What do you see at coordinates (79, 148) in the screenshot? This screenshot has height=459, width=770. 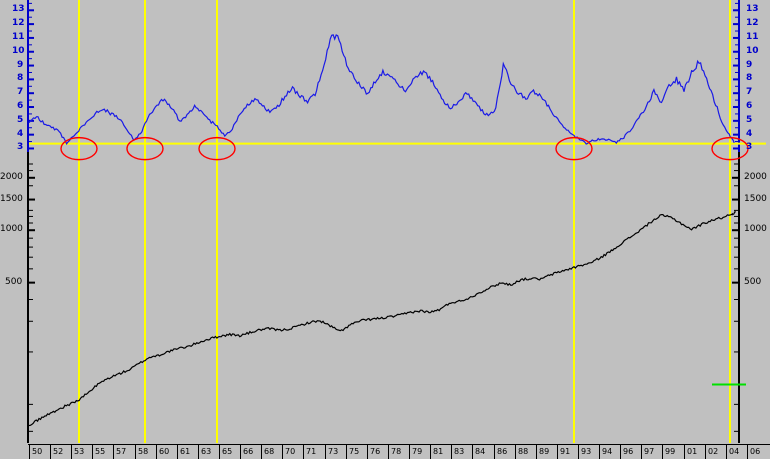 I see `highlight-ellipse-1953` at bounding box center [79, 148].